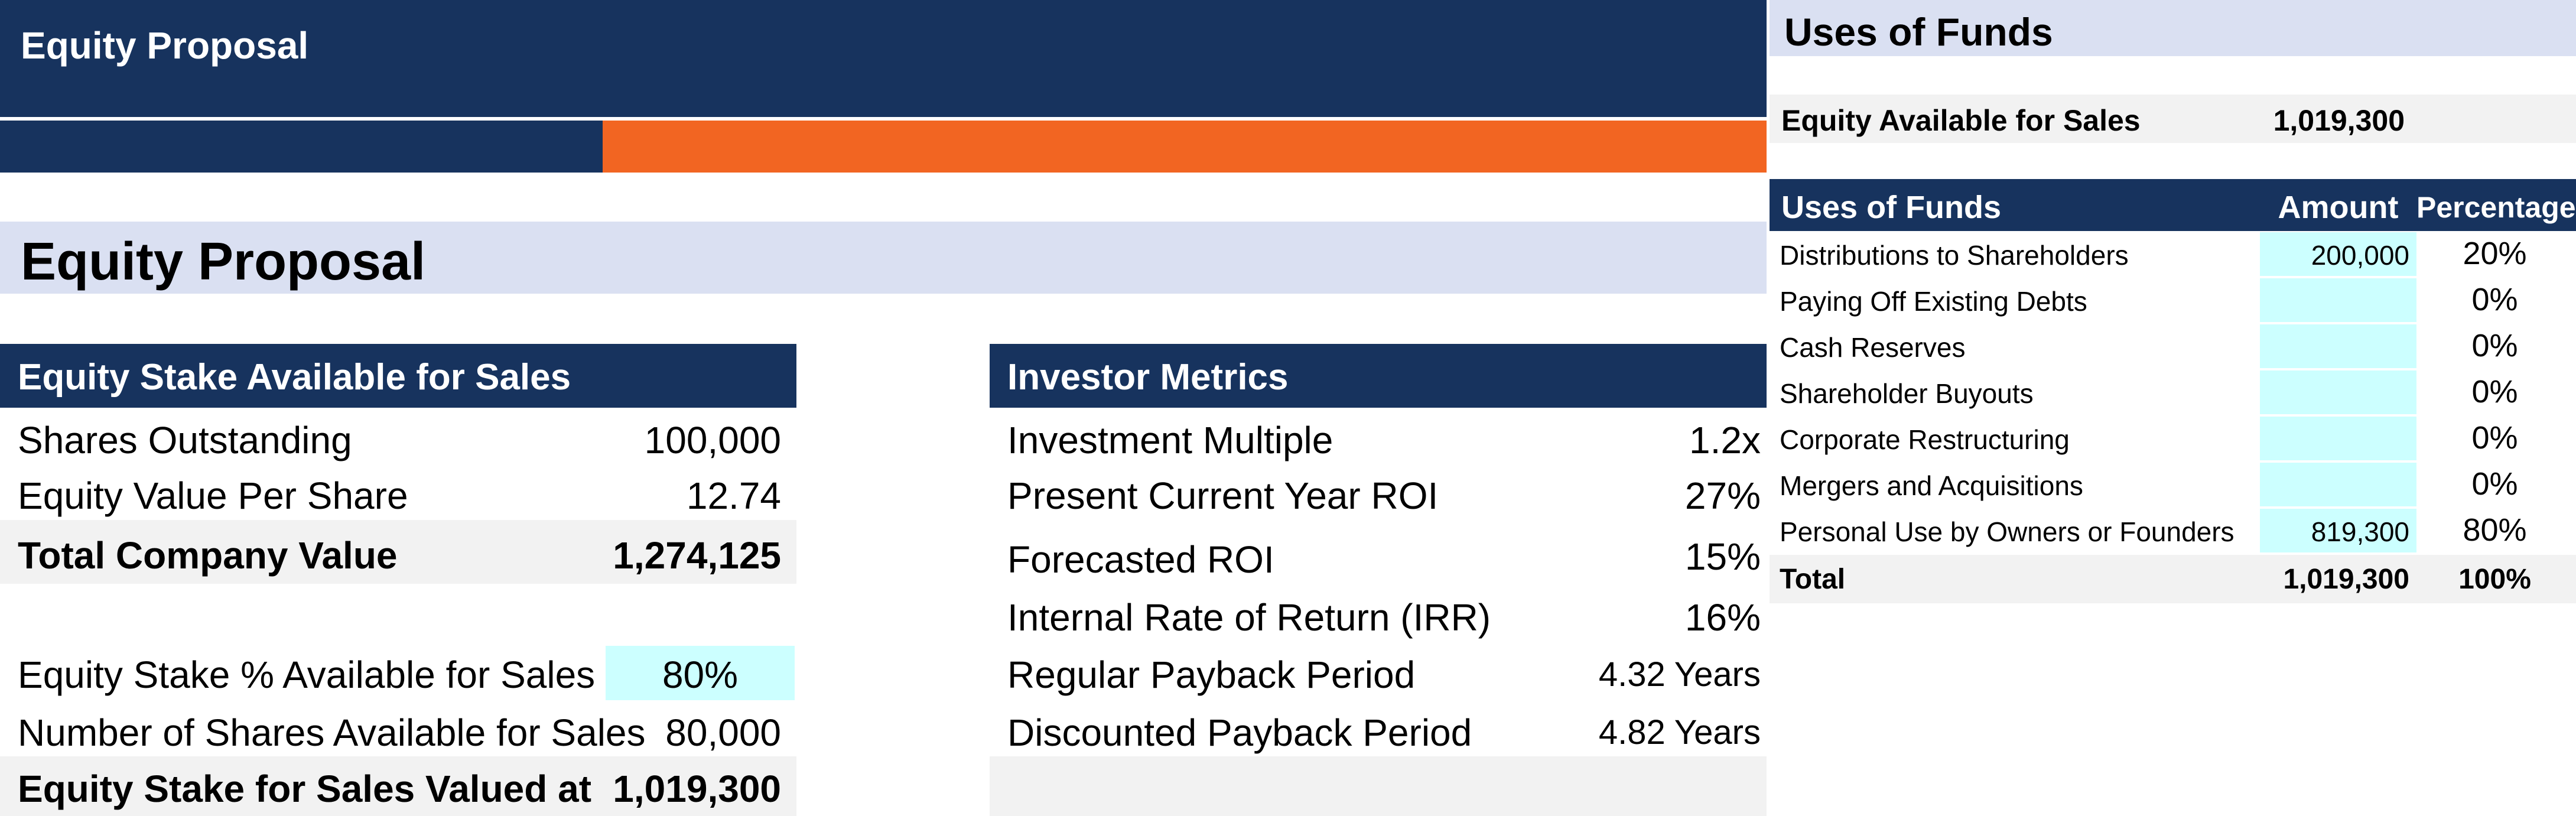 This screenshot has height=816, width=2576. What do you see at coordinates (208, 555) in the screenshot?
I see `equity-row-label: Total Company Value` at bounding box center [208, 555].